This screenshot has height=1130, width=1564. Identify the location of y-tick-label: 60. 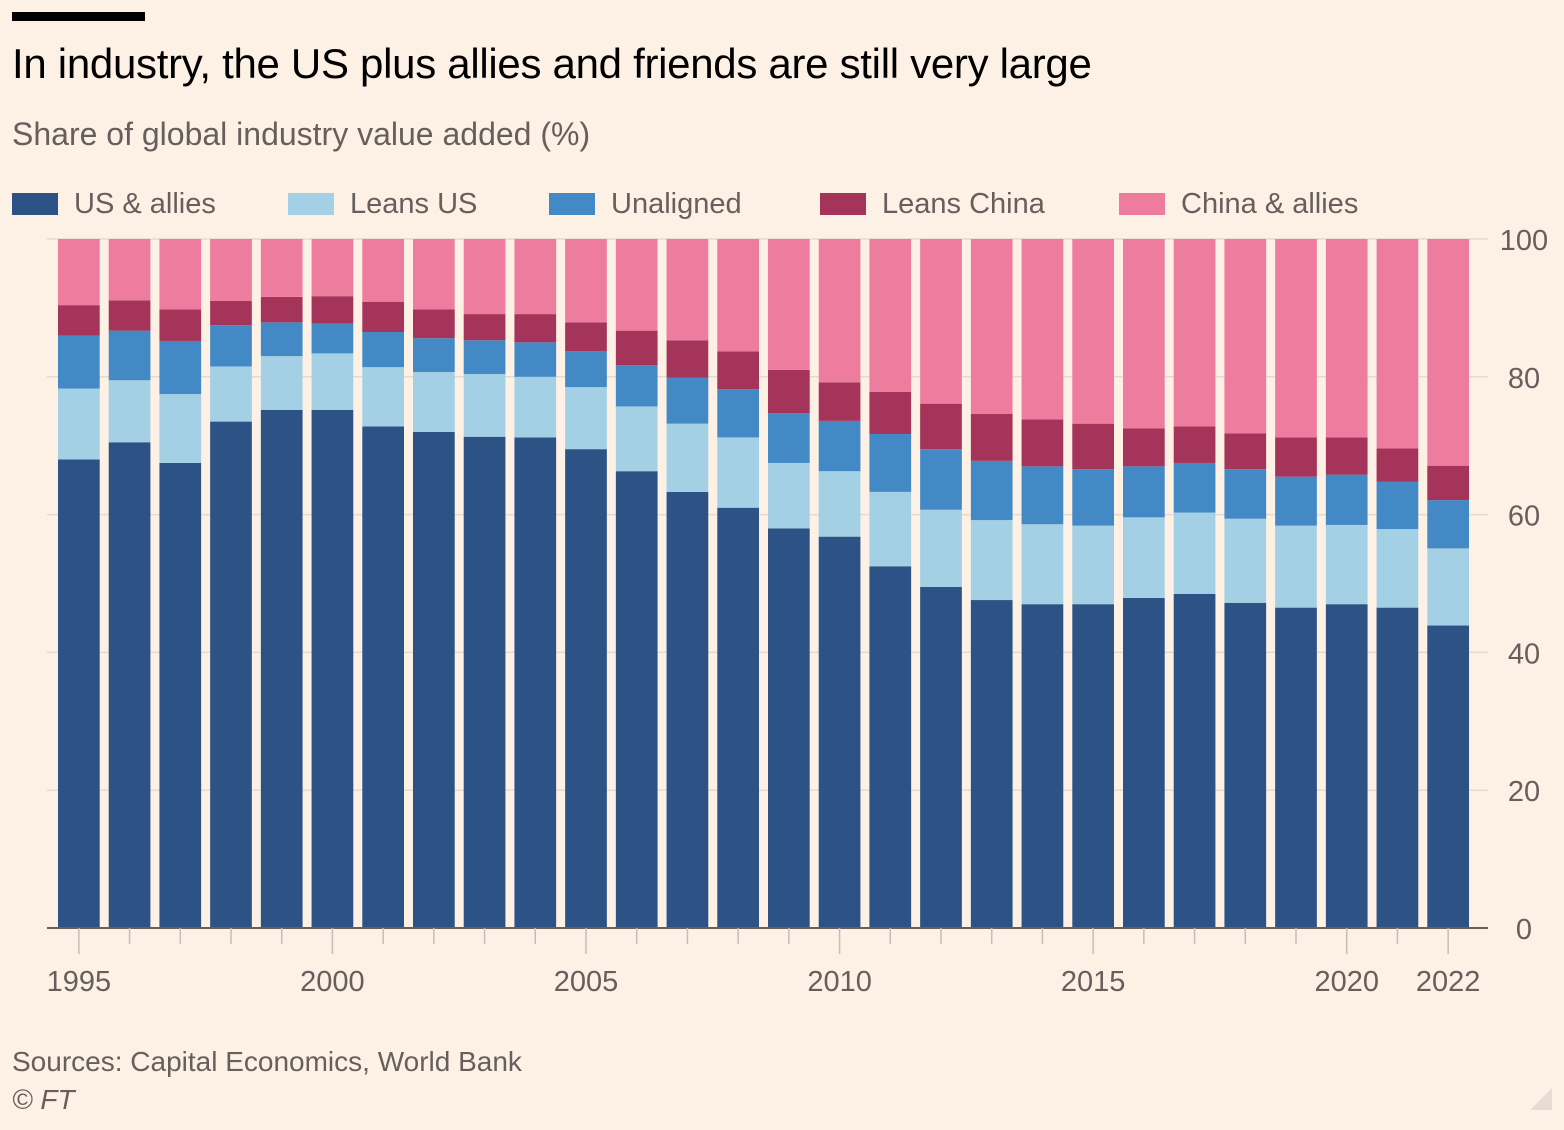
(1524, 517).